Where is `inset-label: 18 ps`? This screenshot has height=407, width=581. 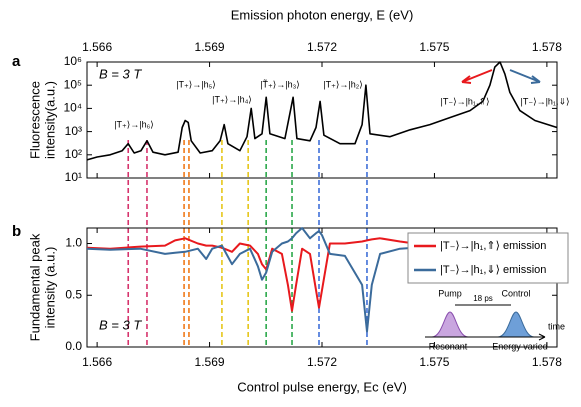 inset-label: 18 ps is located at coordinates (483, 298).